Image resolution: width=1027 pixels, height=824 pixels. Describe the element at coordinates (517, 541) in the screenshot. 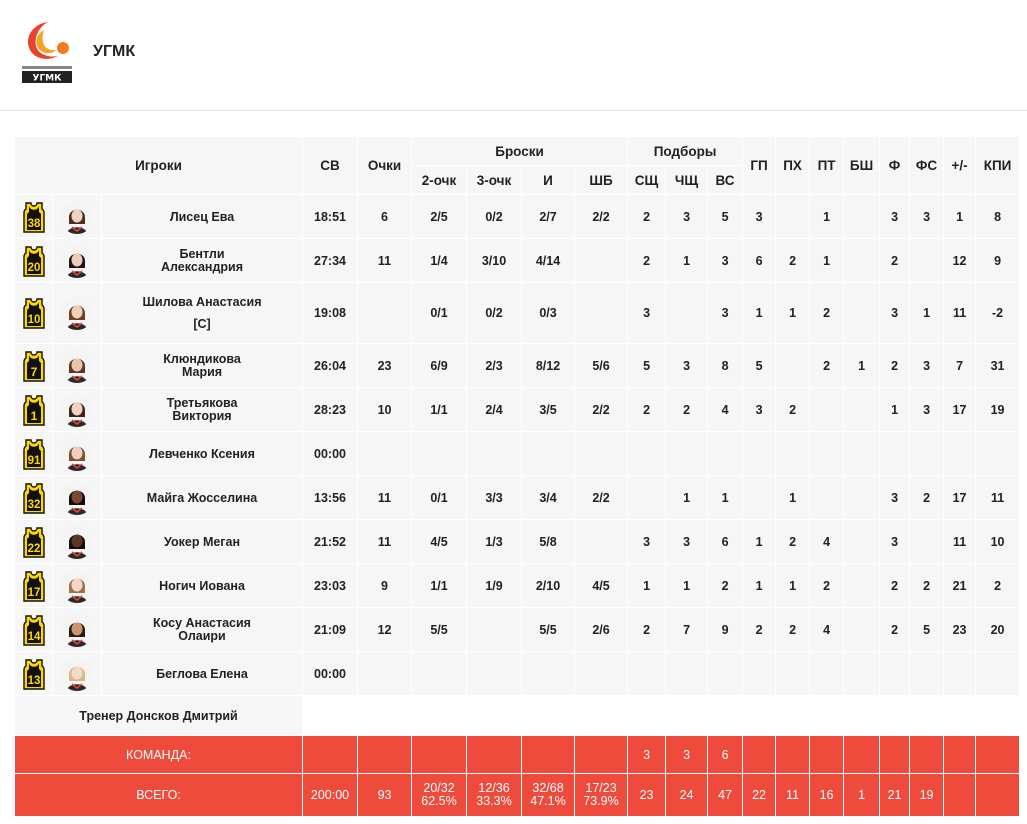

I see `player-row: 22 Уокер Меган 21:52 11 4/5 1/3 5/8 3 3 6 1 2 4 3 11 10` at that location.